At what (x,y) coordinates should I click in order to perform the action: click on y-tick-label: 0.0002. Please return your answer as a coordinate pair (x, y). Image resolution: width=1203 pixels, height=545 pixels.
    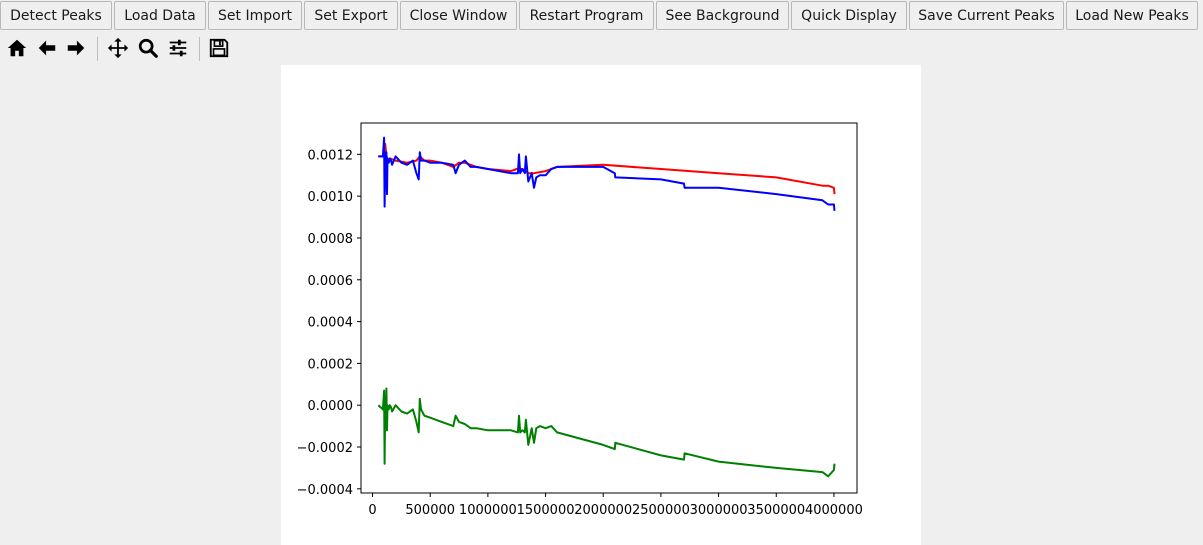
    Looking at the image, I should click on (331, 364).